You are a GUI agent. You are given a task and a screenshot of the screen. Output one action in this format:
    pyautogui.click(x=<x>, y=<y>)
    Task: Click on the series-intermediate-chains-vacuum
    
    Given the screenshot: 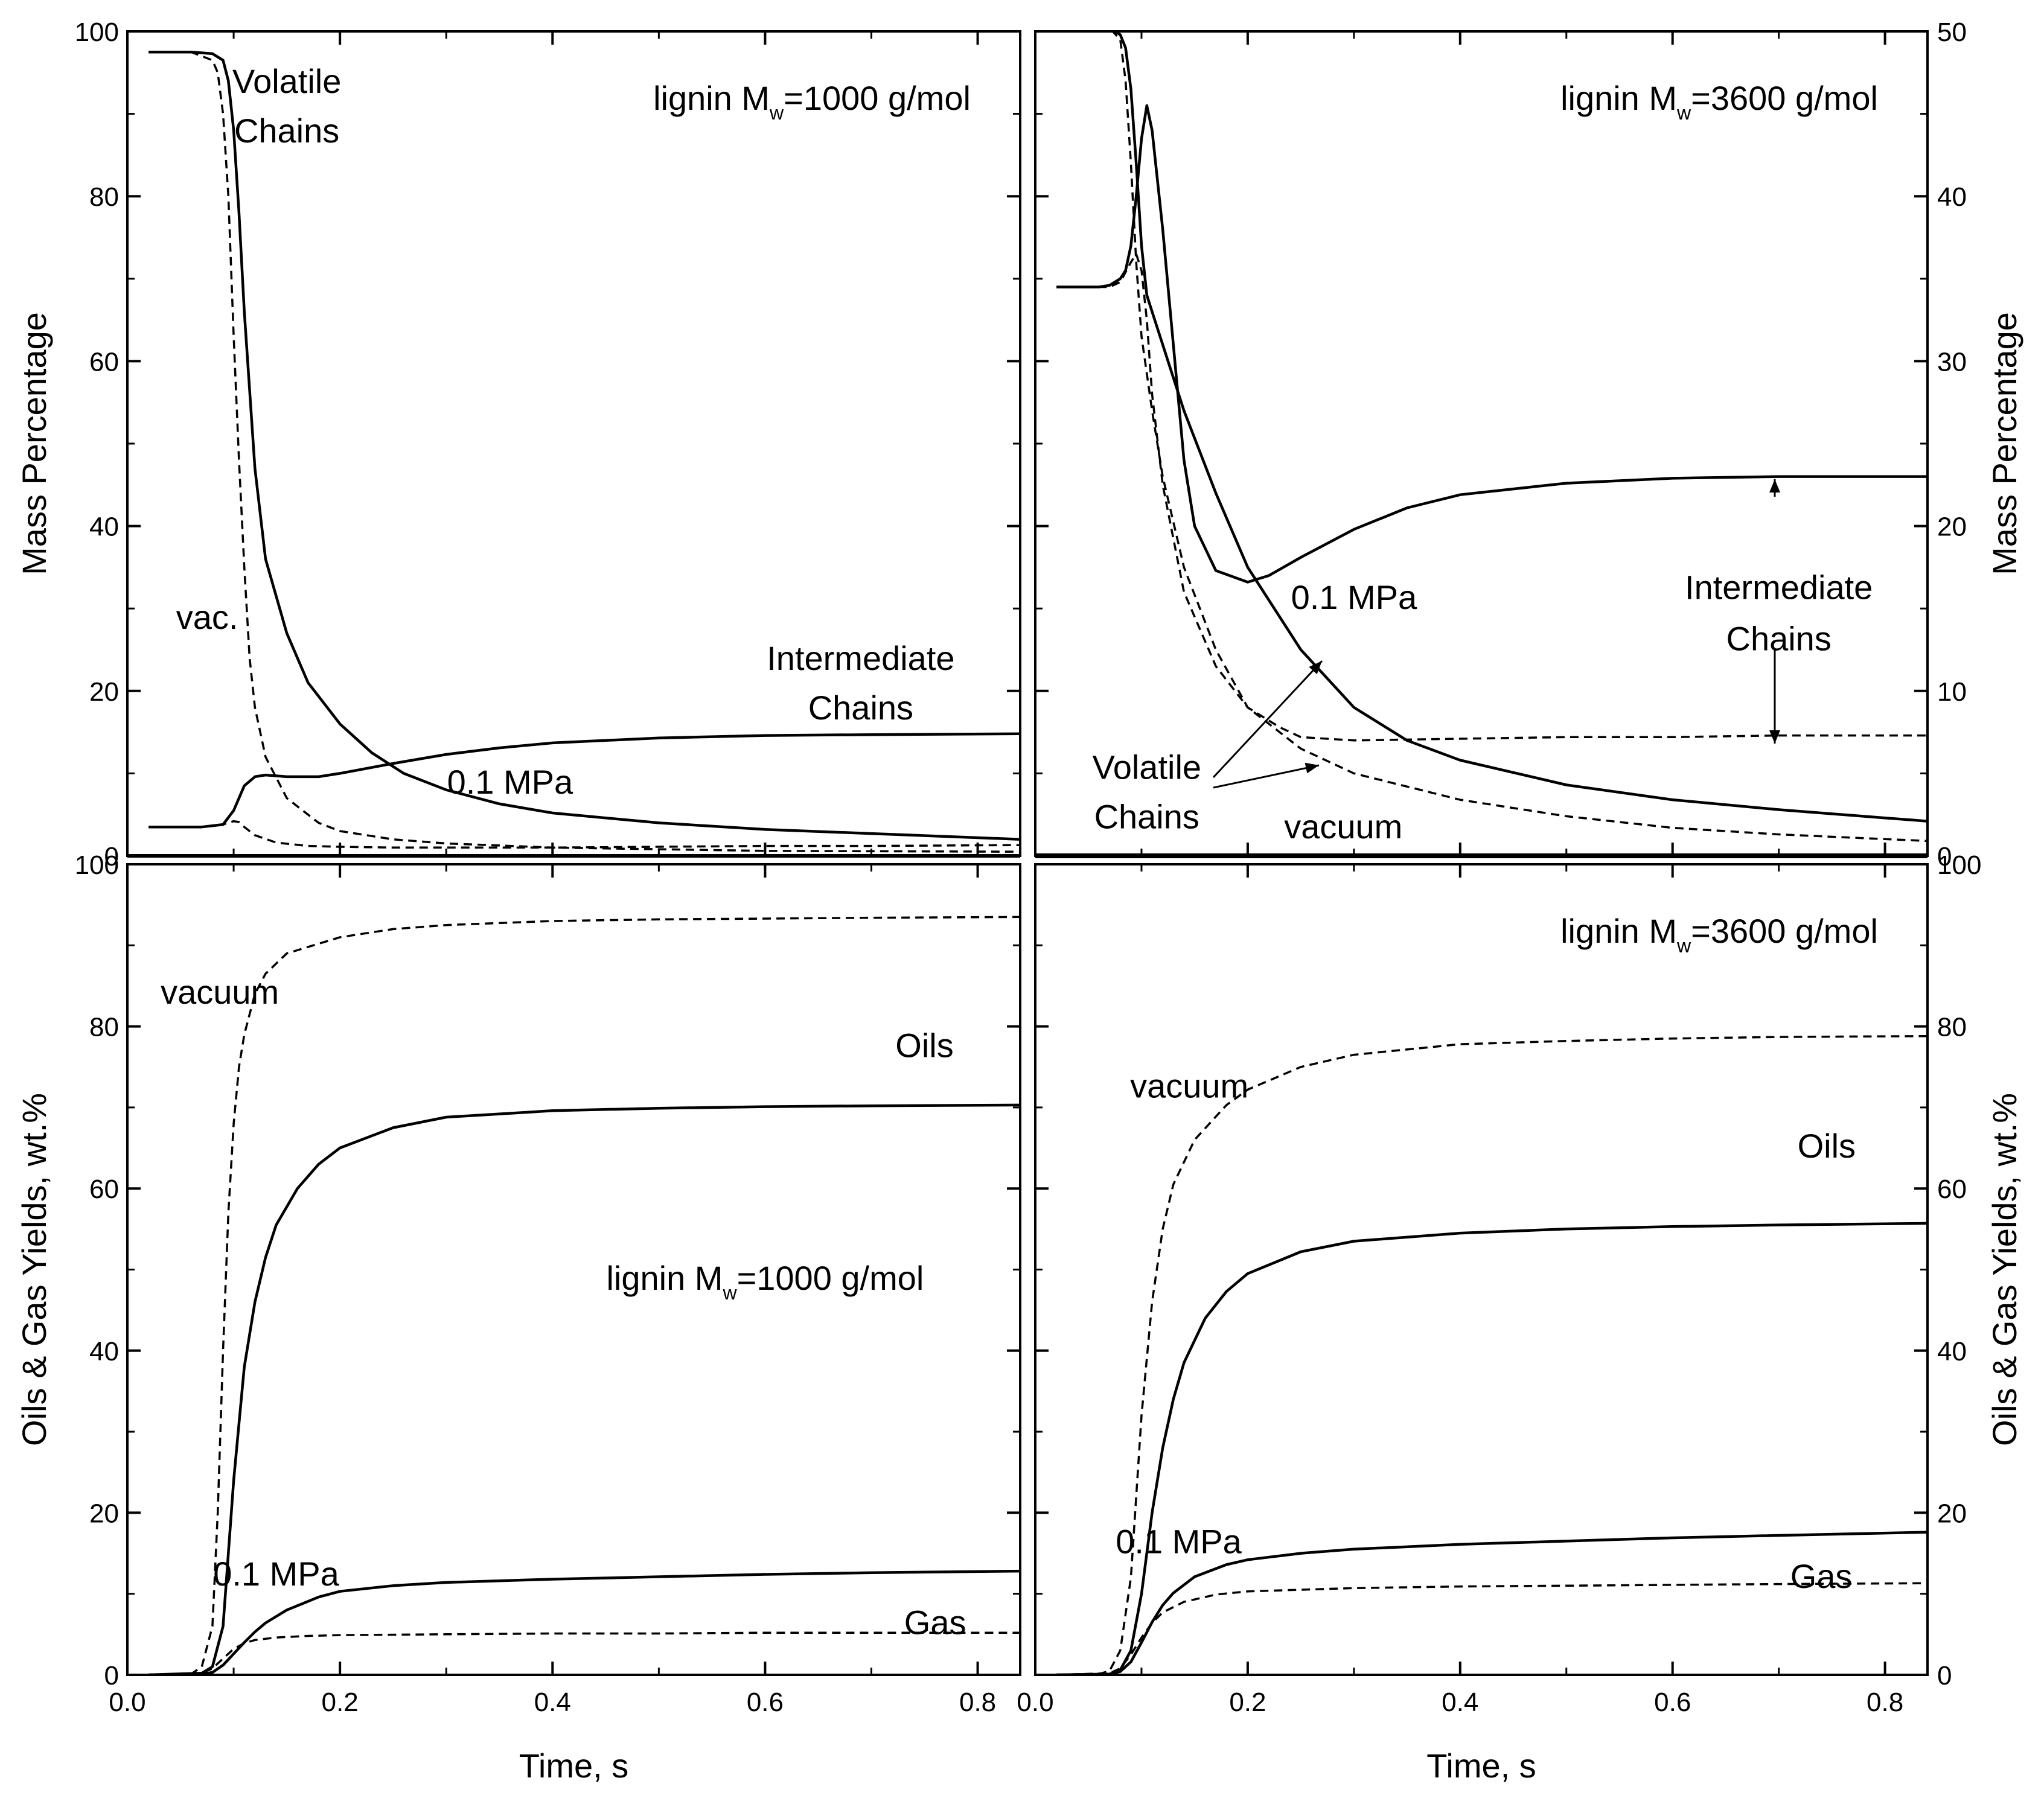 What is the action you would take?
    pyautogui.click(x=1491, y=498)
    